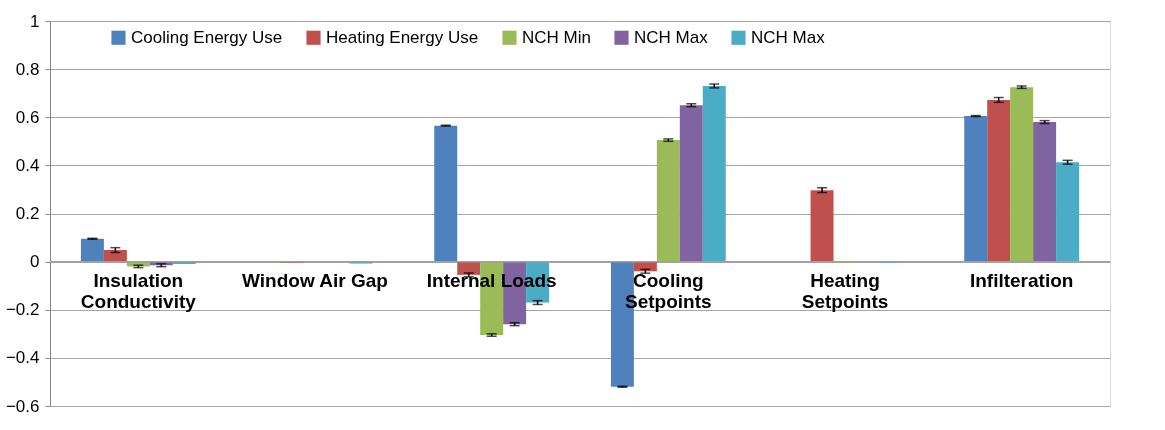  I want to click on y-tick-label: −0.6, so click(22, 406).